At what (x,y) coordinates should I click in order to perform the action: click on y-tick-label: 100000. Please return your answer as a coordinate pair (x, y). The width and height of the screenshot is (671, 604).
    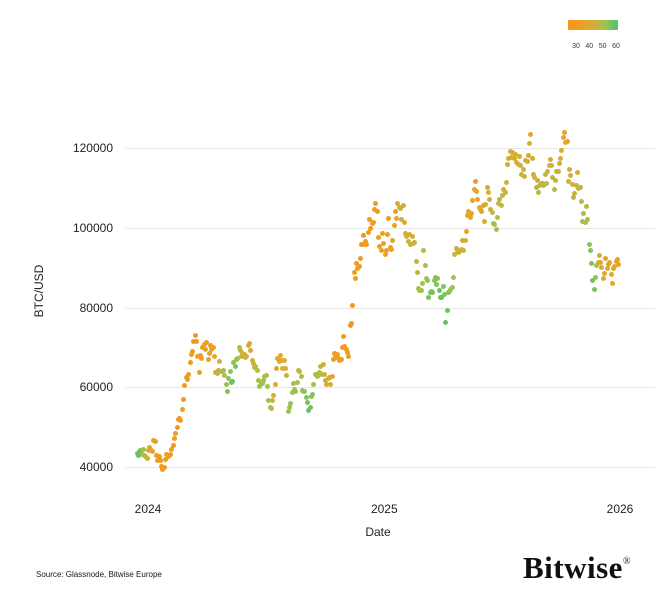
    Looking at the image, I should click on (92, 227).